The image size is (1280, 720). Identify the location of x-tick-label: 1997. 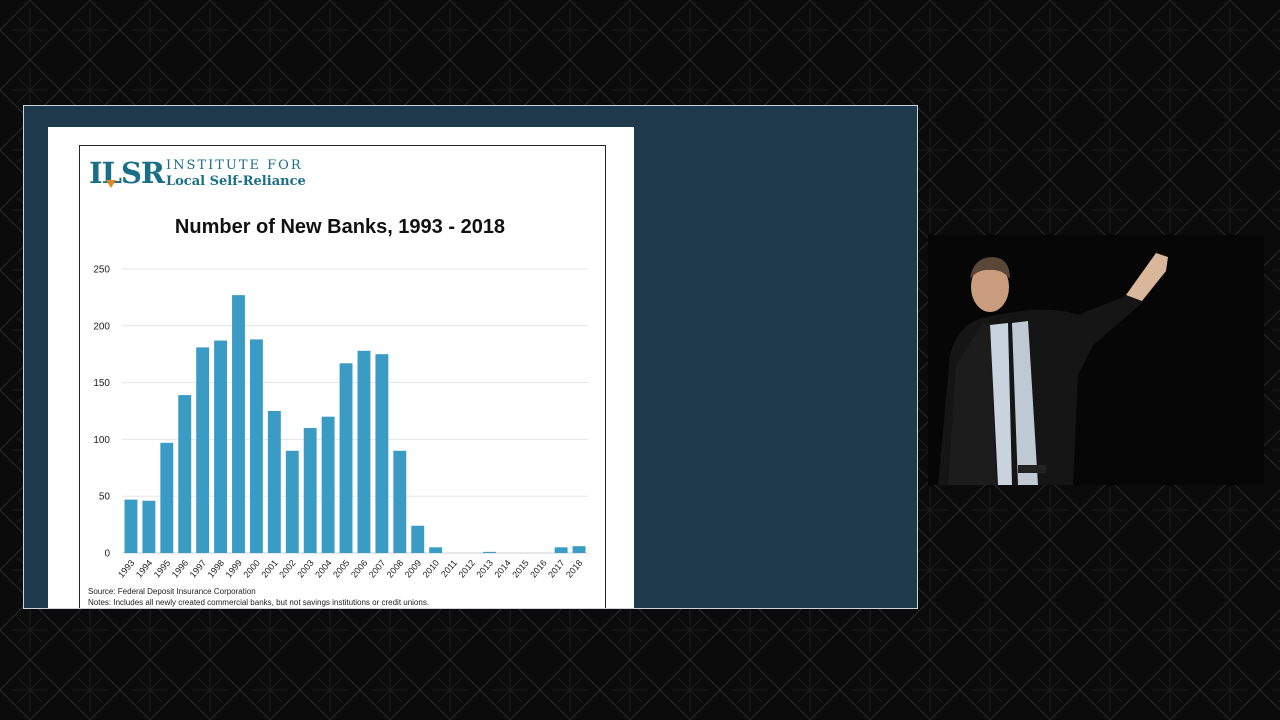
(198, 569).